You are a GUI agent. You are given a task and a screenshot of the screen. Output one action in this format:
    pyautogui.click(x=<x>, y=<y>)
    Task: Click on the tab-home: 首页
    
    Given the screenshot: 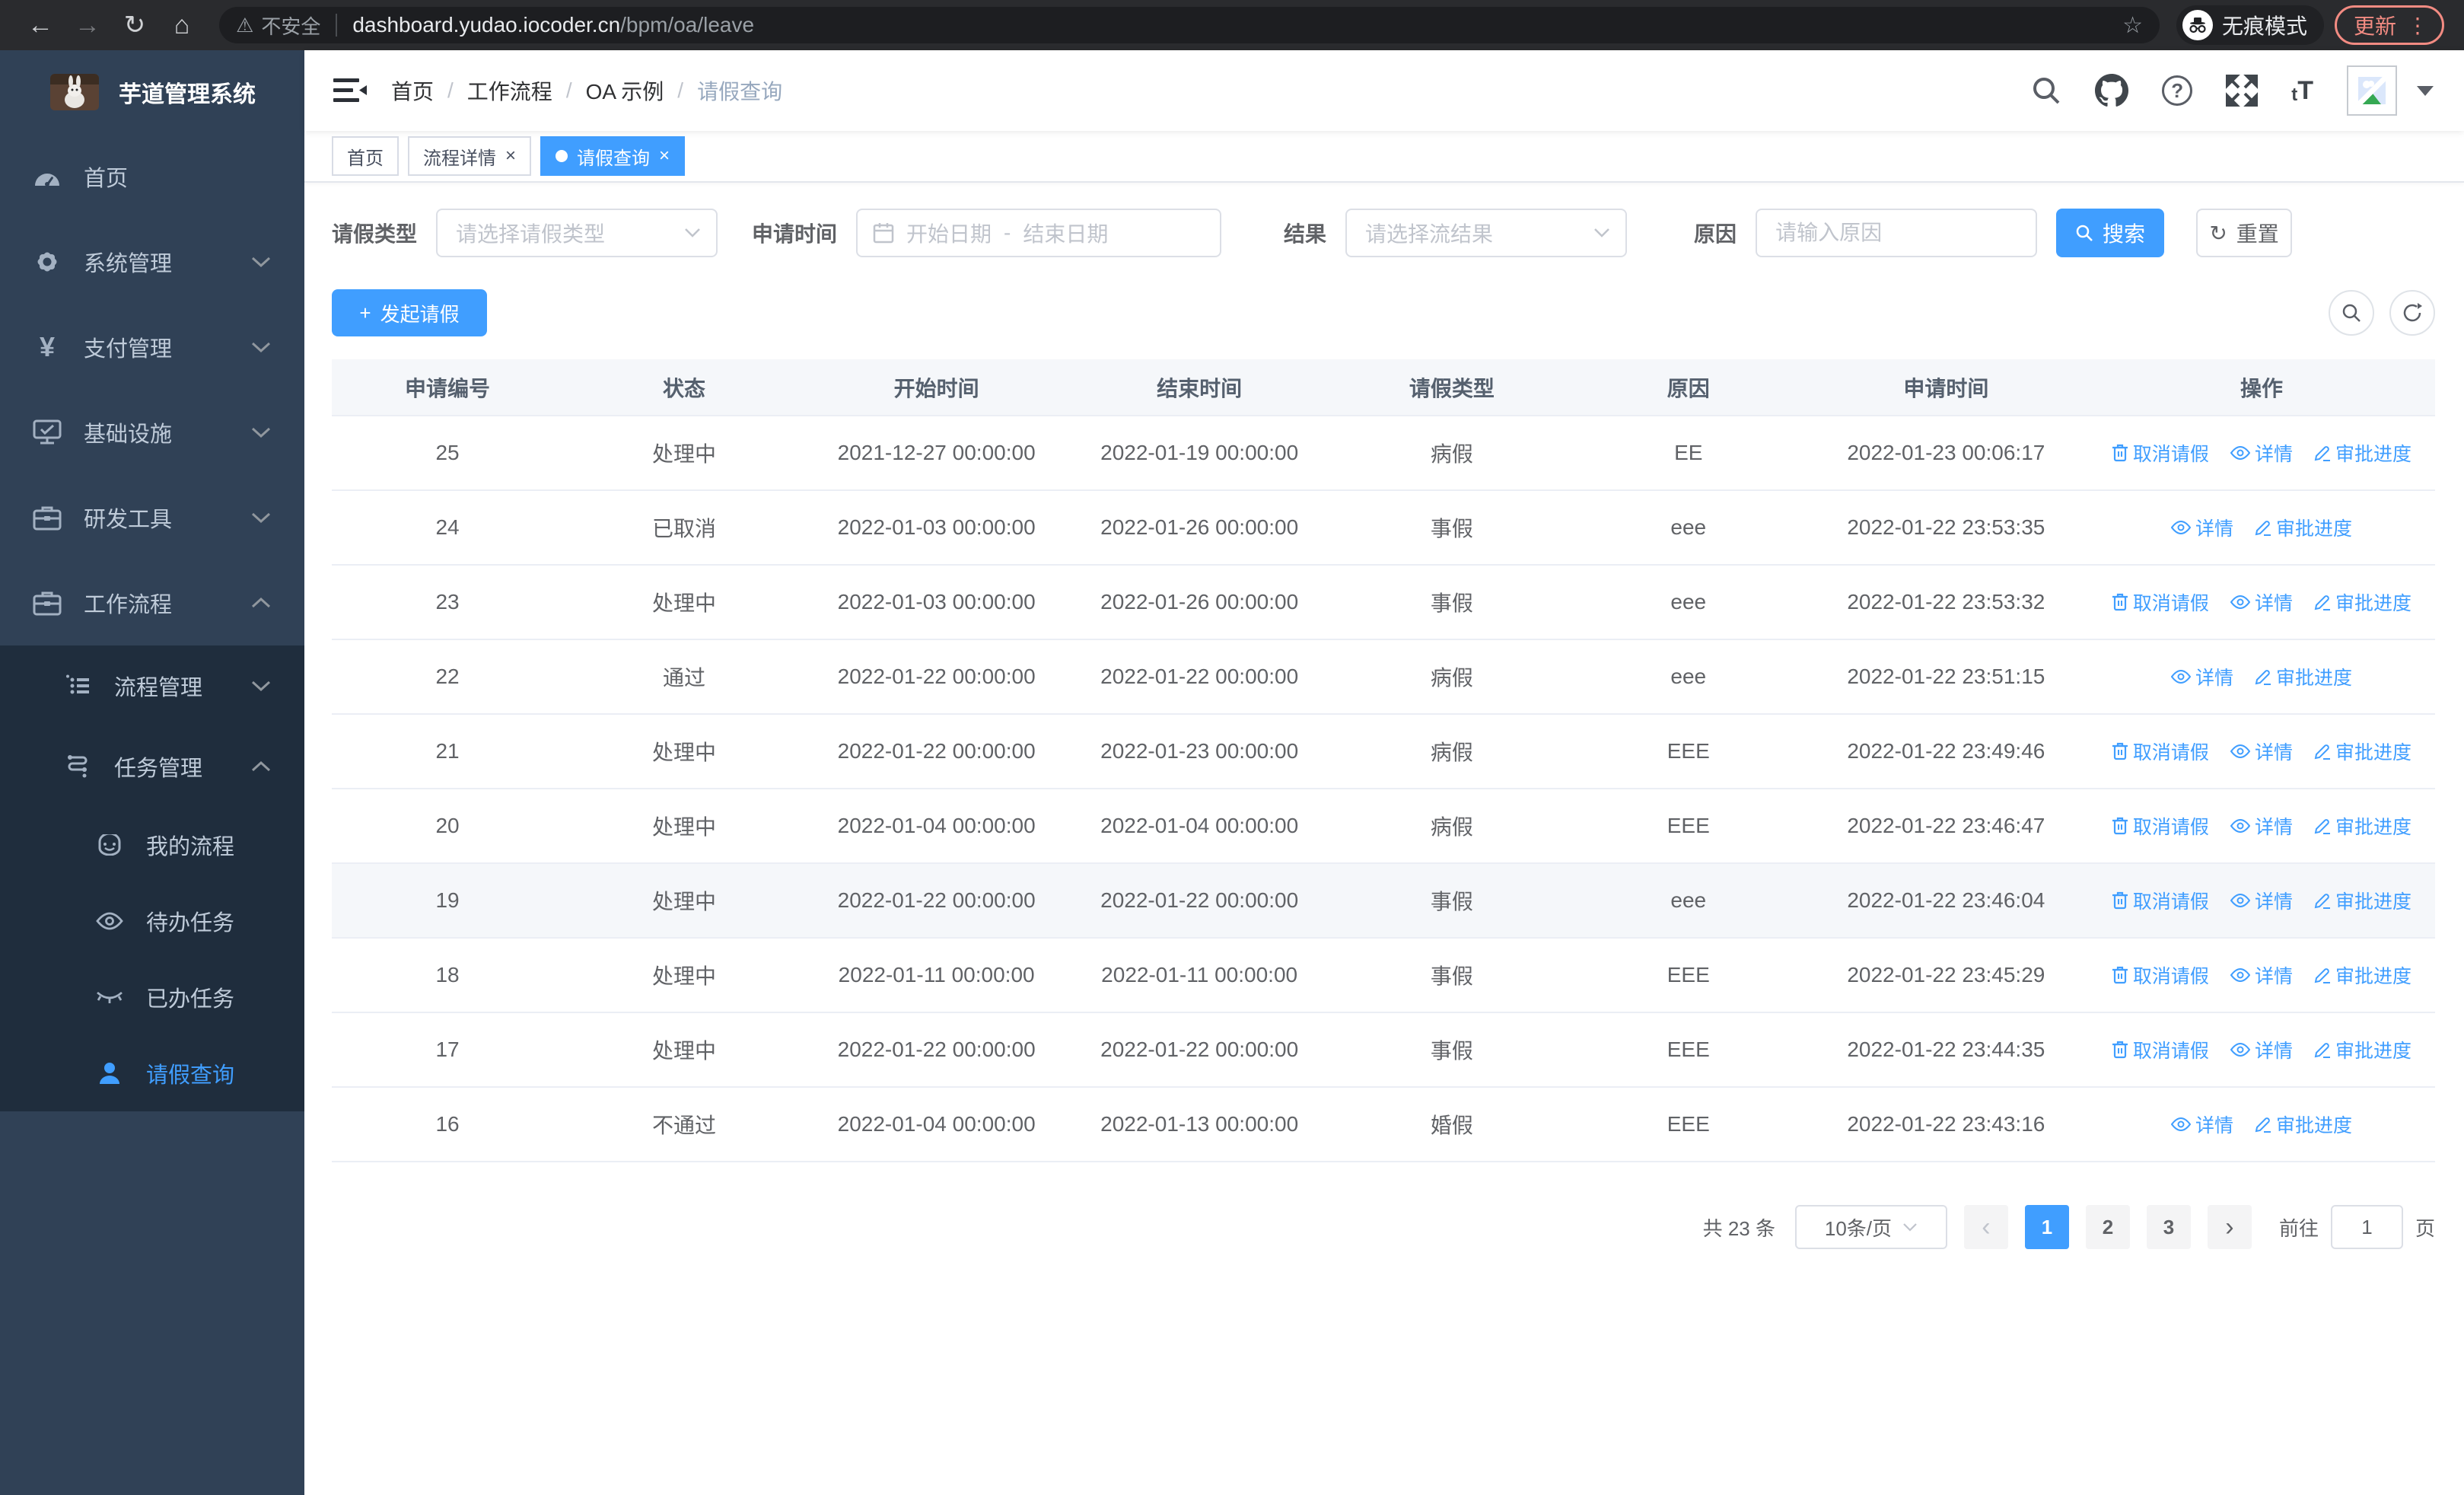 What is the action you would take?
    pyautogui.click(x=365, y=156)
    